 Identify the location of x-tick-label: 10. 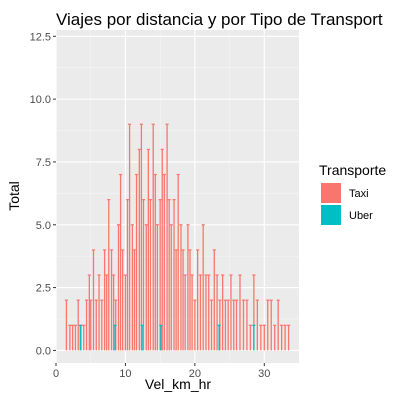
(125, 374).